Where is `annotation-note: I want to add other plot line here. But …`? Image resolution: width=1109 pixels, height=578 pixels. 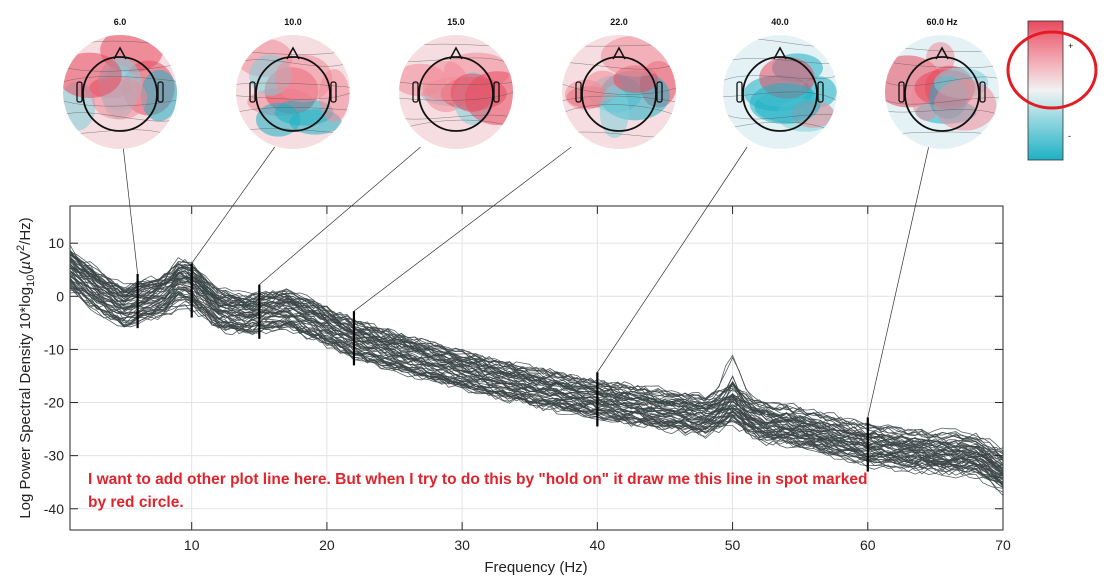 annotation-note: I want to add other plot line here. But … is located at coordinates (478, 491).